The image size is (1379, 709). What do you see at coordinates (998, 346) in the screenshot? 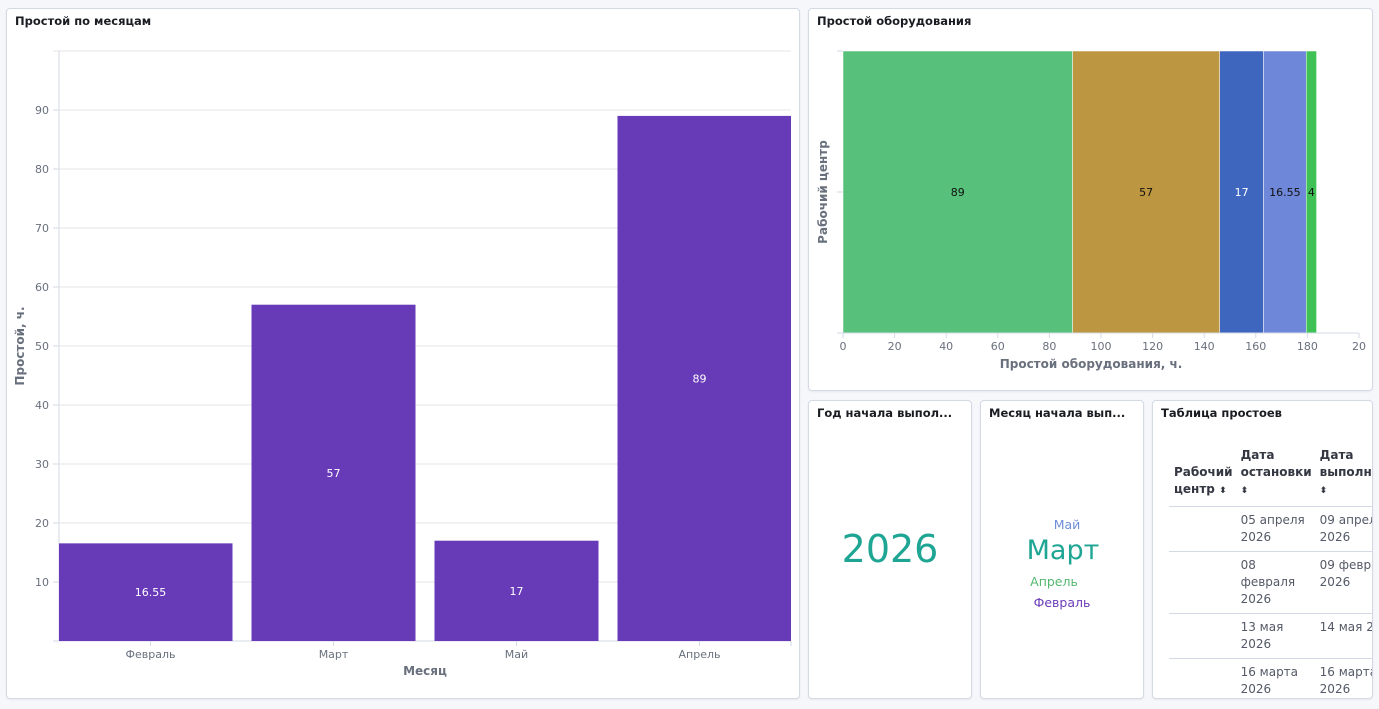
I see `x-tick-label: 60` at bounding box center [998, 346].